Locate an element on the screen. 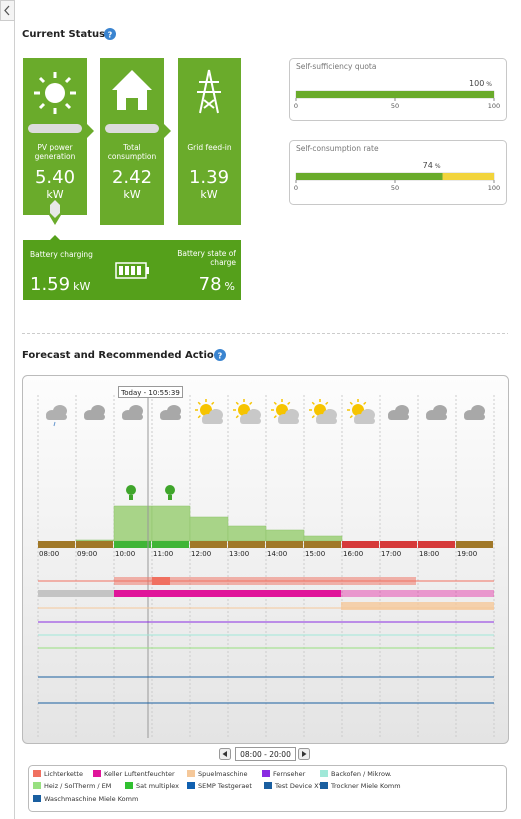 The width and height of the screenshot is (521, 819). next-glyph is located at coordinates (304, 754).